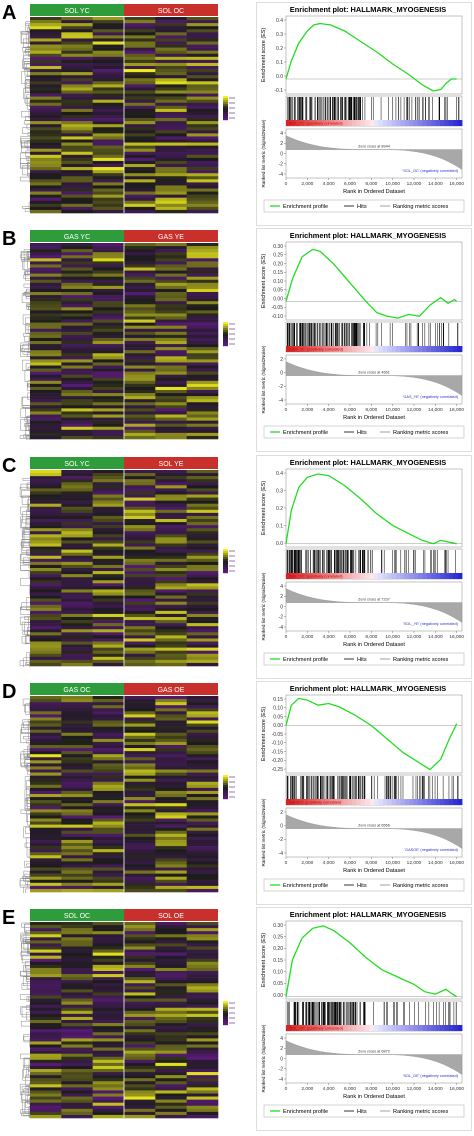 This screenshot has height=1136, width=474. Describe the element at coordinates (280, 56) in the screenshot. I see `es-axis-ticks: 0.4 0.3 0.2 0.1 0.0 -0.1` at that location.